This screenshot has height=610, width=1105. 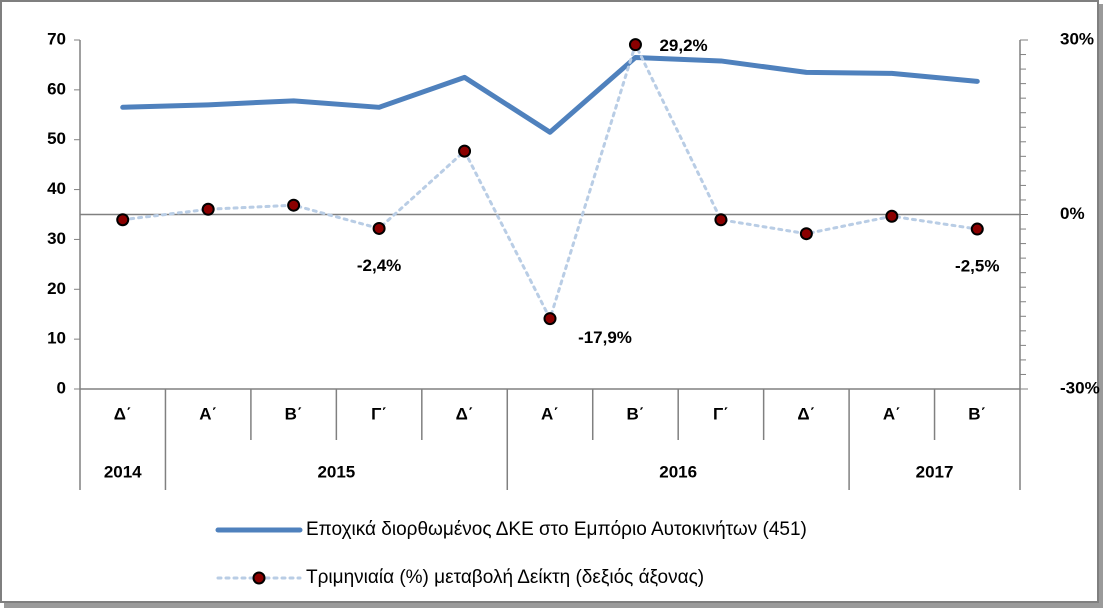 What do you see at coordinates (259, 578) in the screenshot?
I see `legend-marker` at bounding box center [259, 578].